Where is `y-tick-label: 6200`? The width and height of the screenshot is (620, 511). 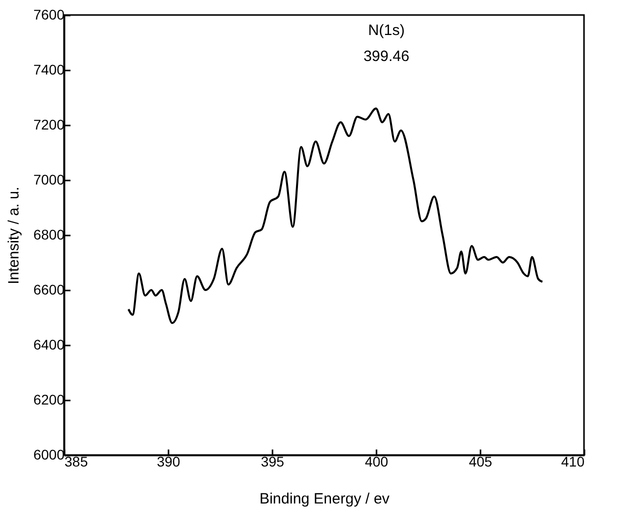
y-tick-label: 6200 is located at coordinates (49, 400).